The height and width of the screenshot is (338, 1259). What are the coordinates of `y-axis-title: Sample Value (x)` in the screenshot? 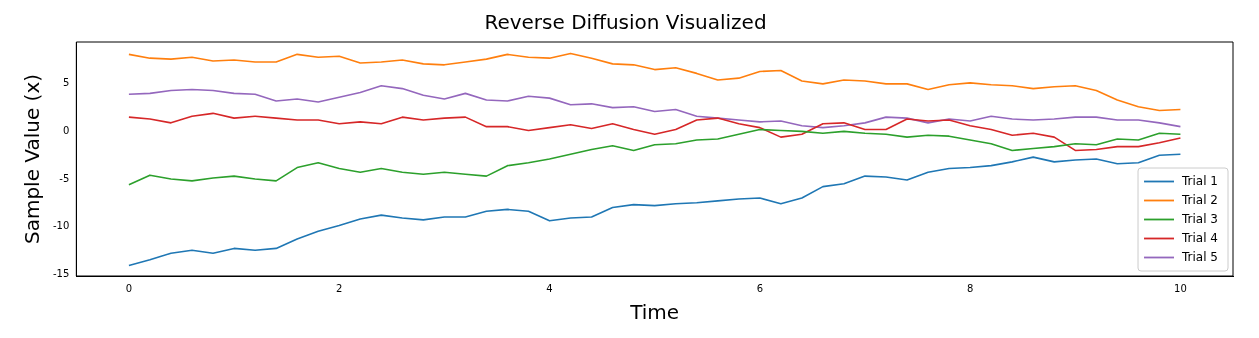 It's located at (32, 159).